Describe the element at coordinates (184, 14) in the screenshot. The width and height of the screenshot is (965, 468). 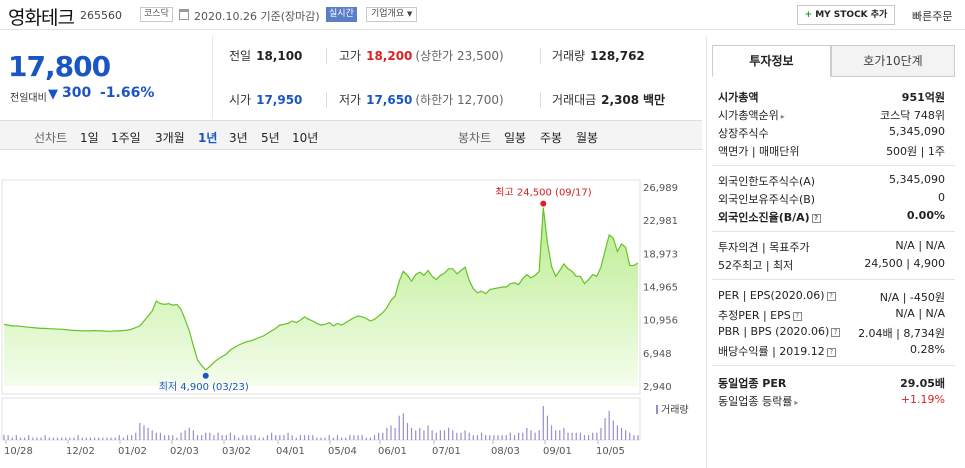
I see `calendar-icon` at that location.